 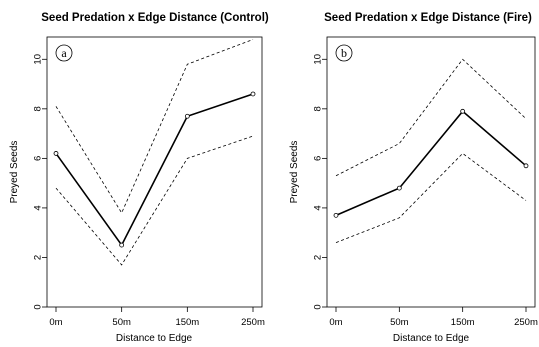 I want to click on panel-letter: b, so click(x=344, y=53).